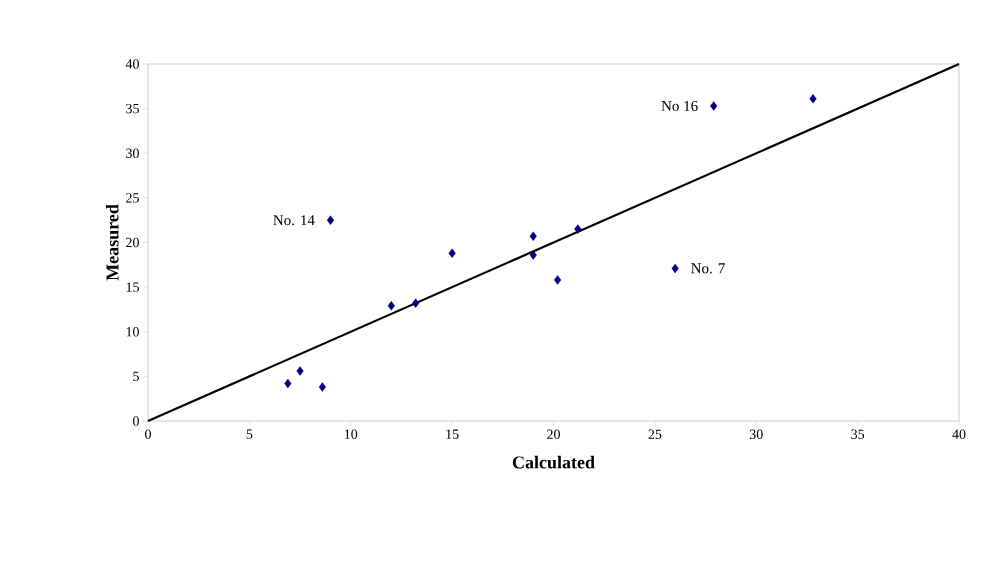 The image size is (1008, 578). I want to click on x-tick-label: 40, so click(959, 434).